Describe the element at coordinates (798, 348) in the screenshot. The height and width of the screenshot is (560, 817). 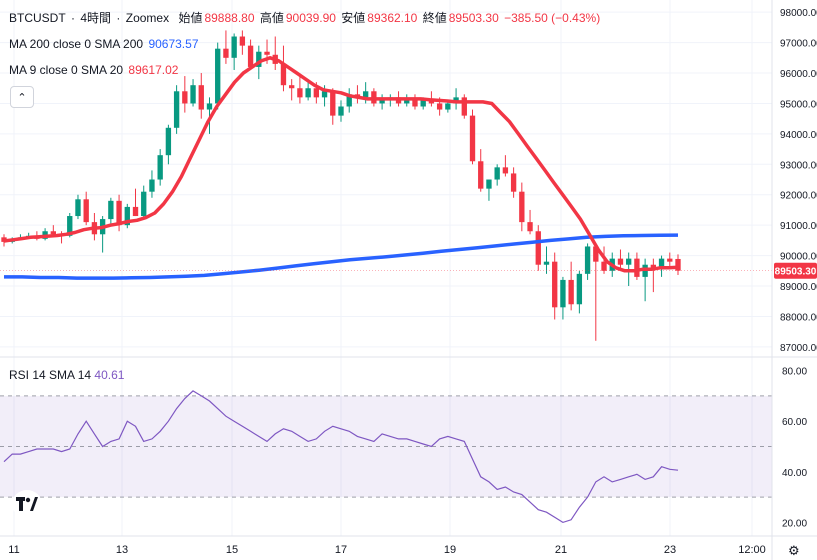
I see `price-tick-label: 87000.00` at that location.